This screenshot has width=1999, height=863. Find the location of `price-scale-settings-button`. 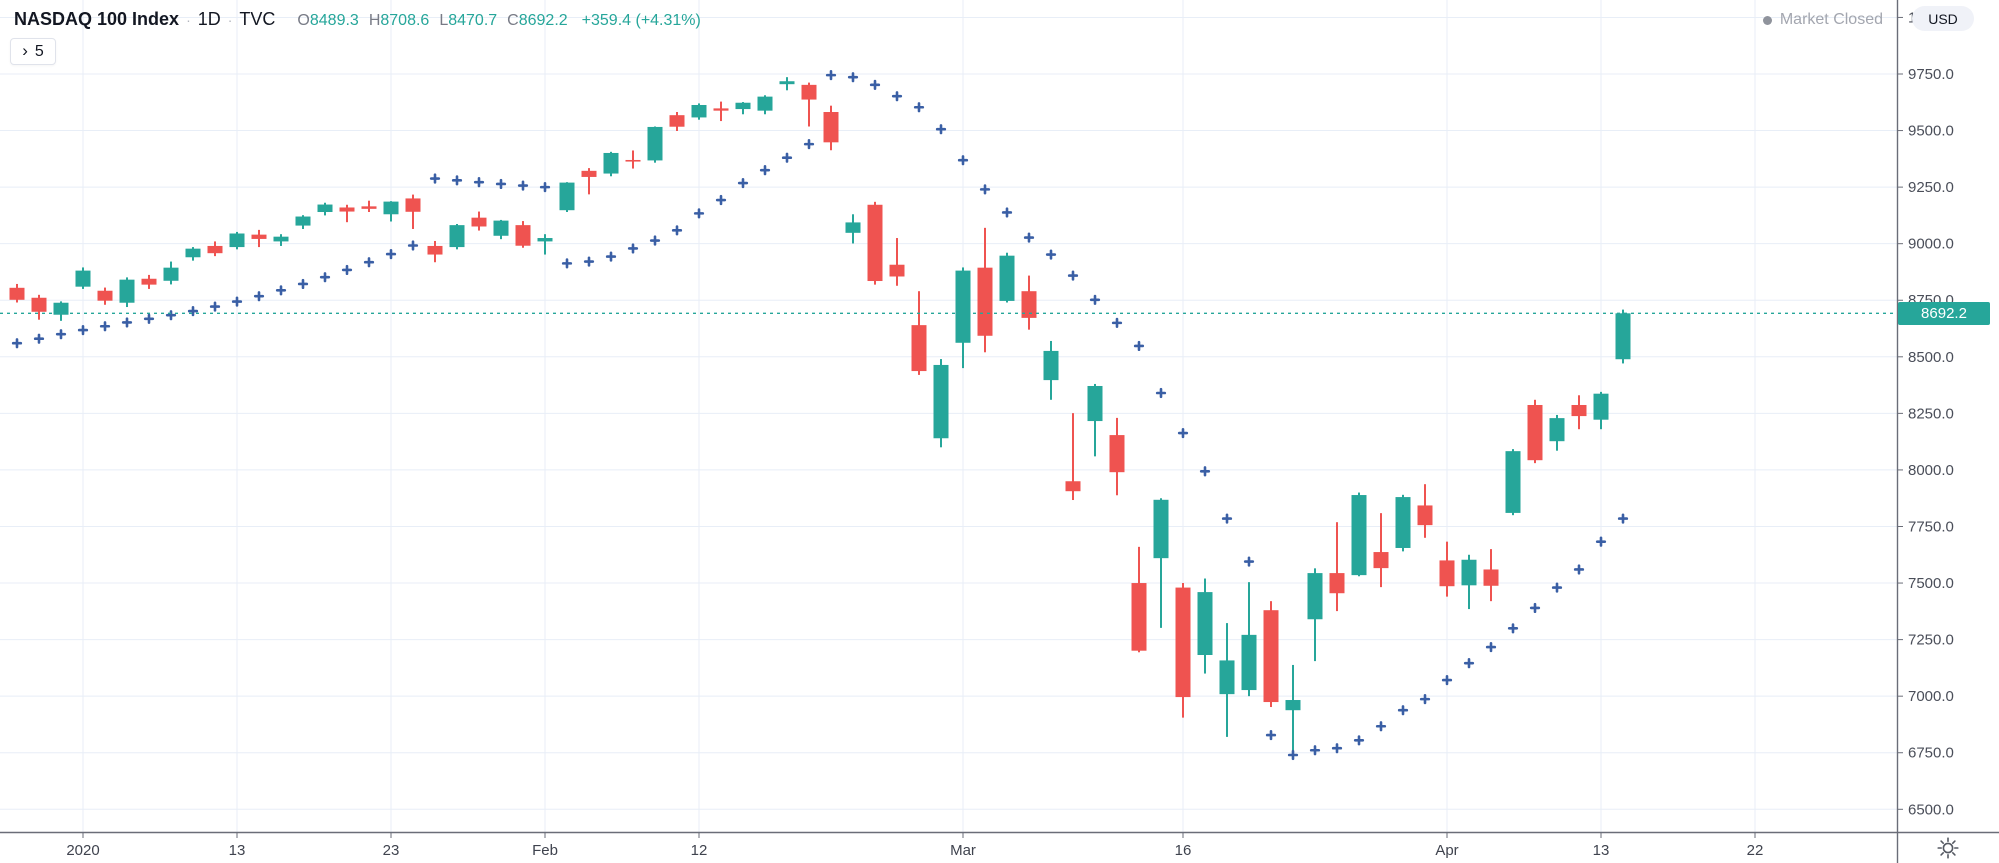

price-scale-settings-button is located at coordinates (1948, 847).